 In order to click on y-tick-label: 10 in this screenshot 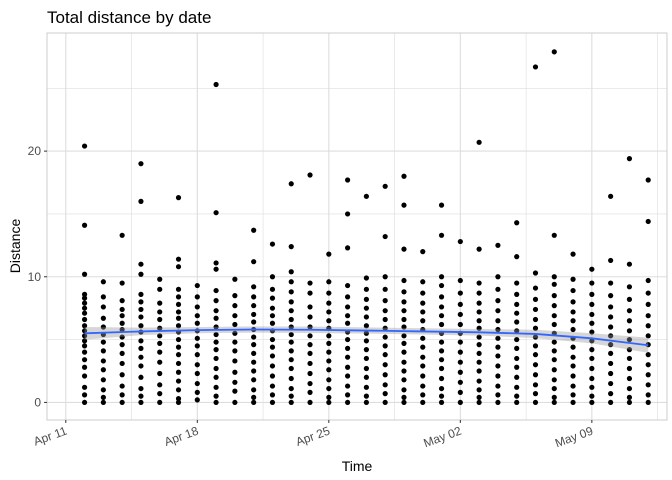, I will do `click(35, 277)`.